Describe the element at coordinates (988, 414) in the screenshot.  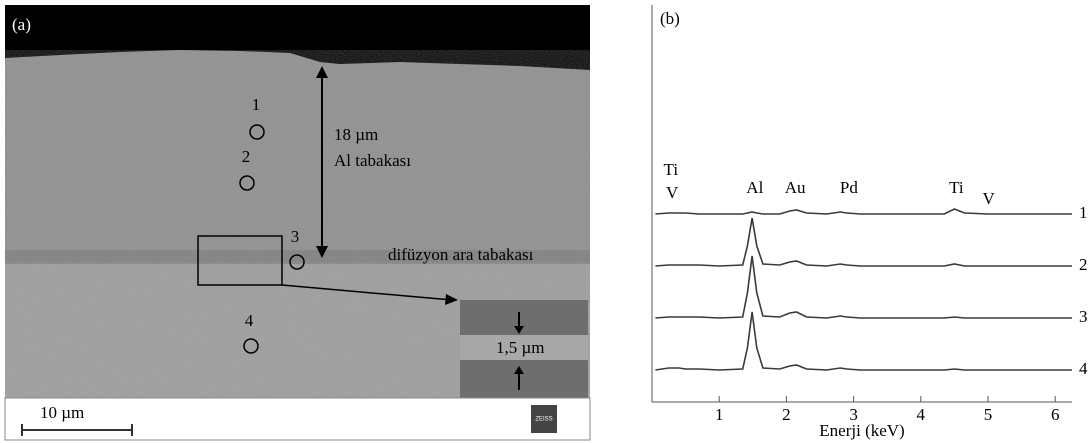
I see `x-tick-label: 5` at that location.